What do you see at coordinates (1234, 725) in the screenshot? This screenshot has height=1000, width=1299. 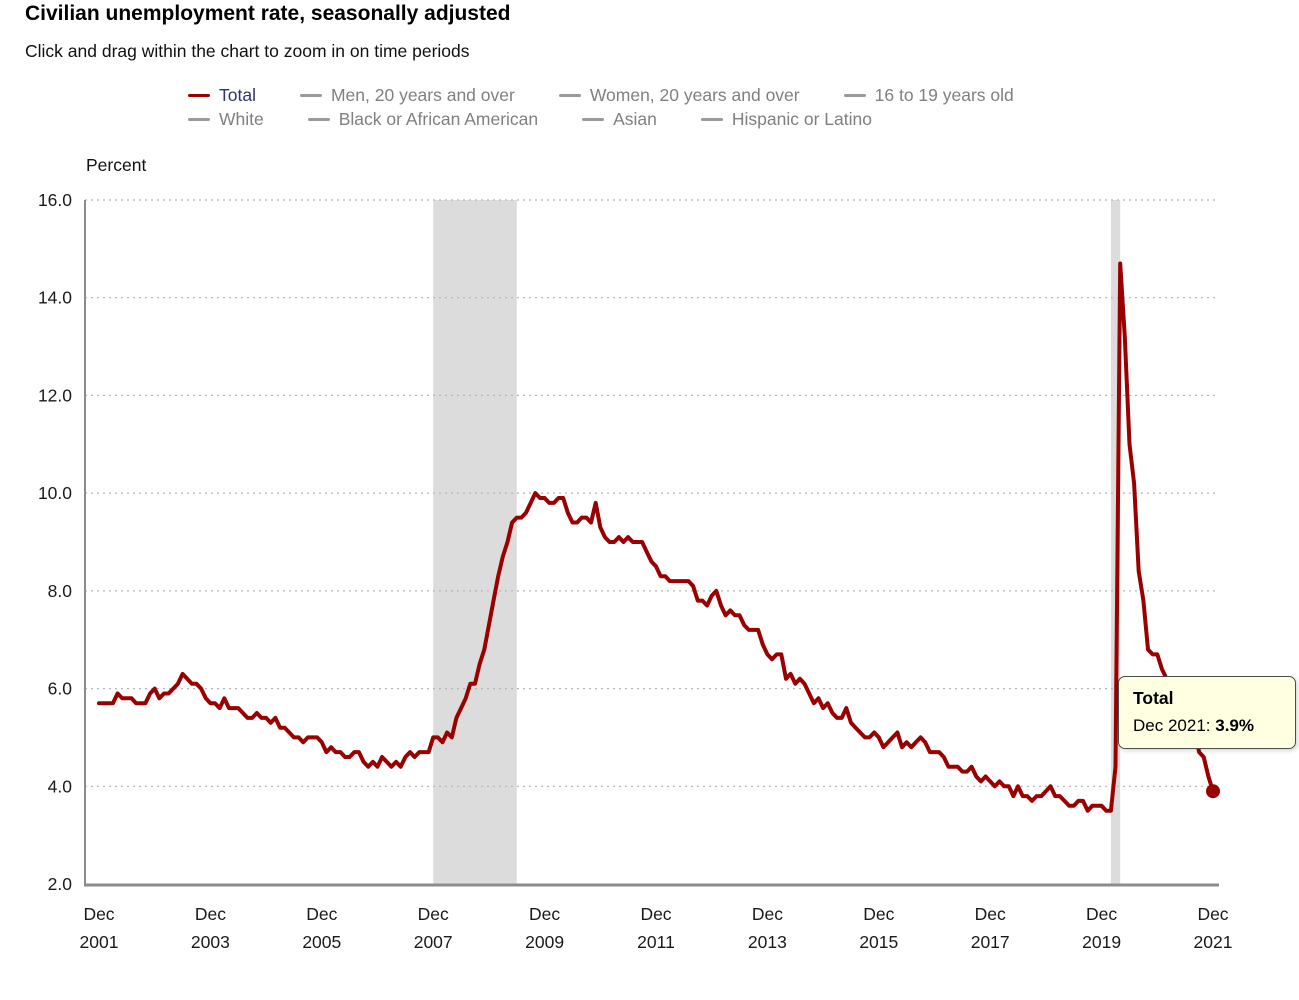 I see `tooltip-point-value: 3.9%` at bounding box center [1234, 725].